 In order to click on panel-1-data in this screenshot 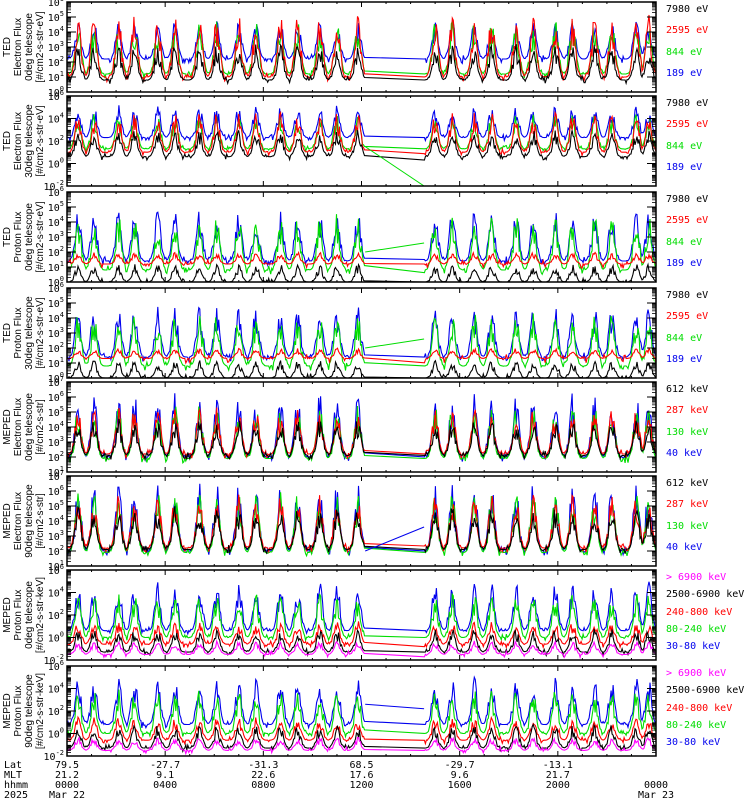, I will do `click(361, 50)`.